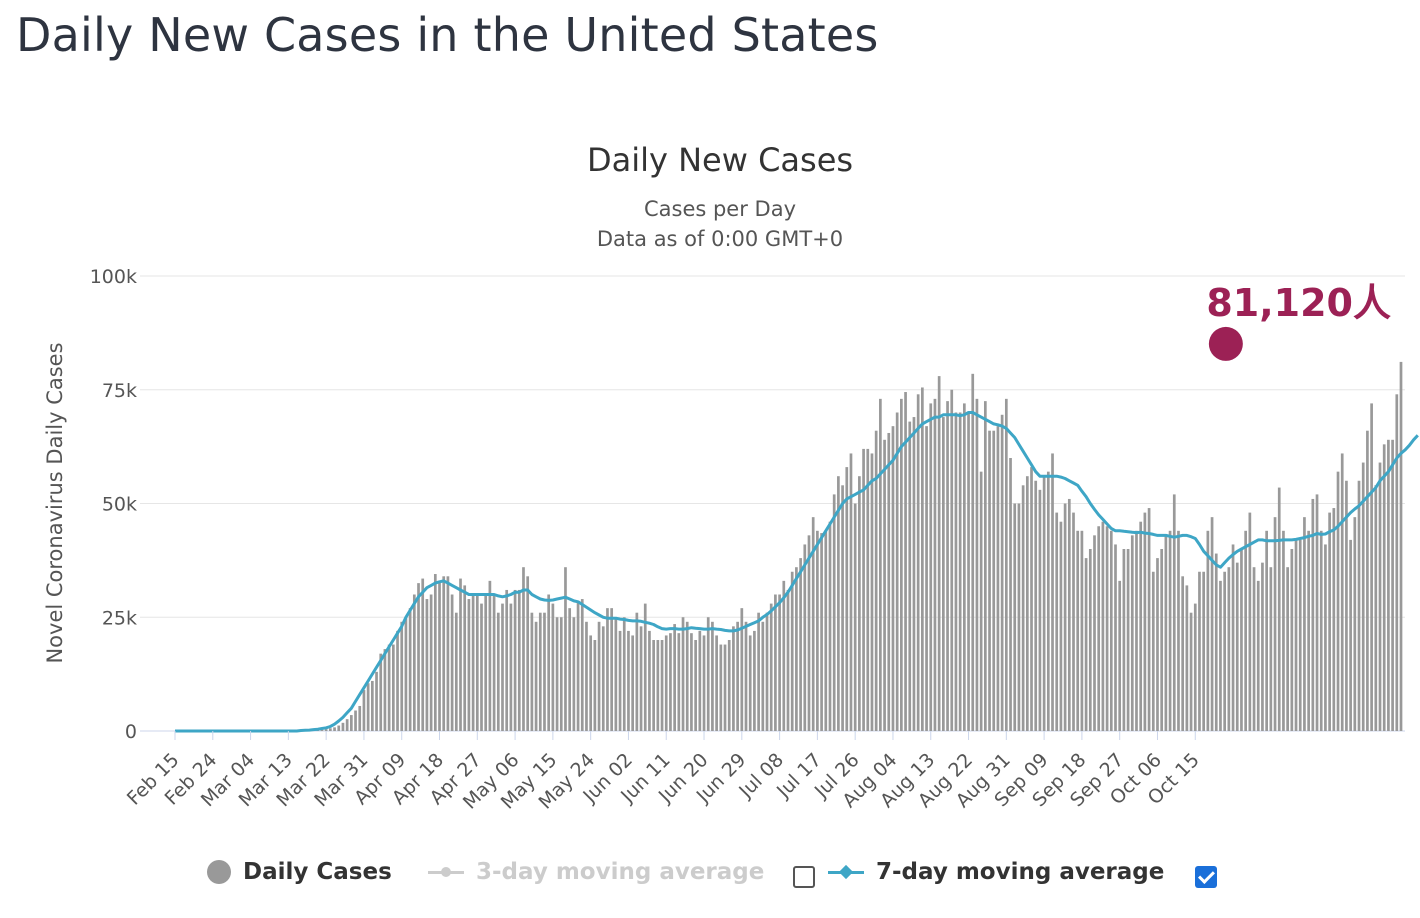 This screenshot has width=1420, height=918. Describe the element at coordinates (596, 872) in the screenshot. I see `legend-item-3-day-average: 3-day moving average` at that location.